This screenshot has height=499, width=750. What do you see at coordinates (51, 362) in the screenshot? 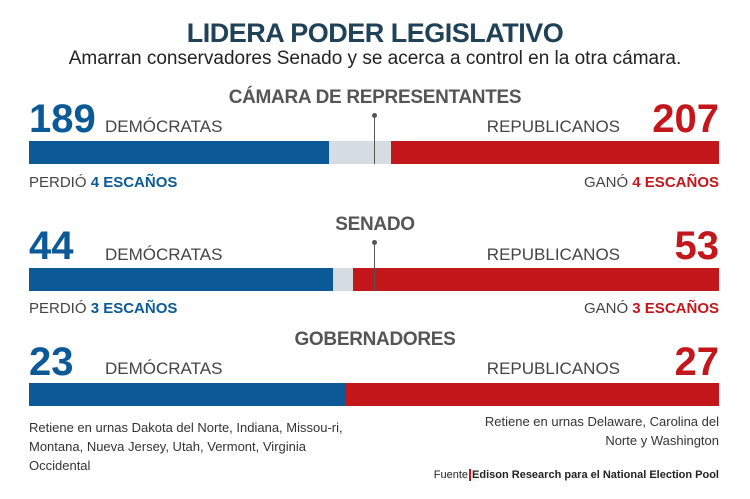
I see `gov-dem-count: 23` at bounding box center [51, 362].